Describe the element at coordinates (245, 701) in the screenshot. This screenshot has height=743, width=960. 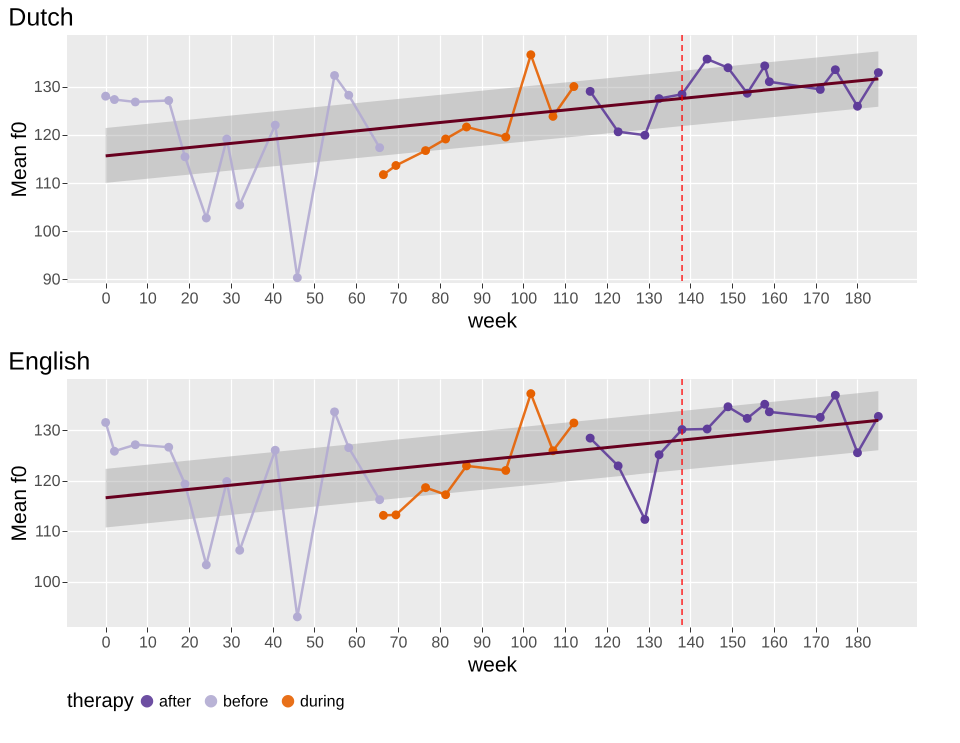
I see `legend-label: before` at that location.